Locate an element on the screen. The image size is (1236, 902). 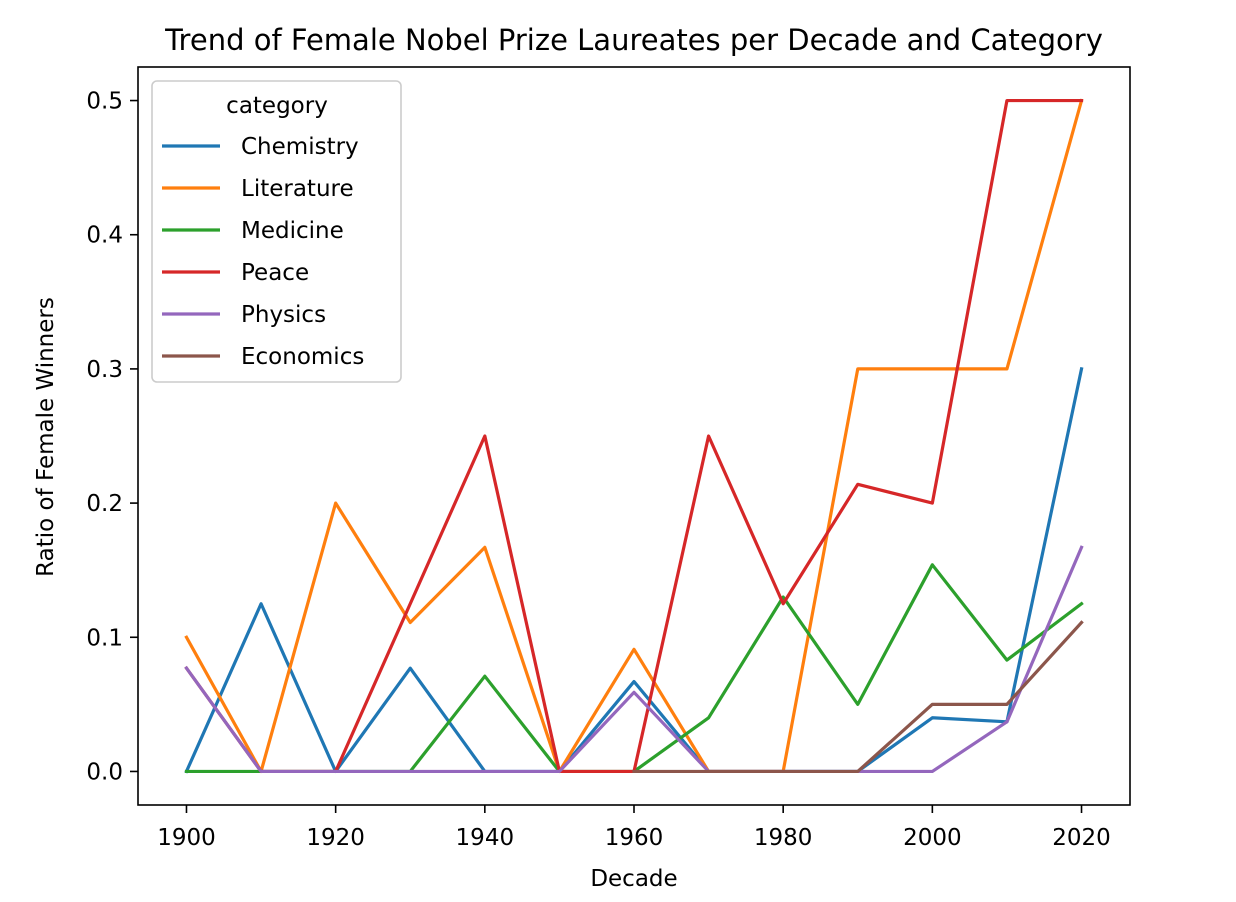
legend-label-chemistry: Chemistry is located at coordinates (300, 147).